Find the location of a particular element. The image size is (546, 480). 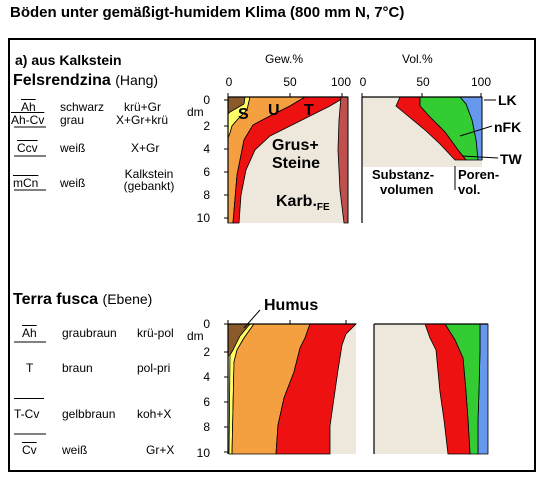

karb-label: Karb.FE is located at coordinates (303, 203).